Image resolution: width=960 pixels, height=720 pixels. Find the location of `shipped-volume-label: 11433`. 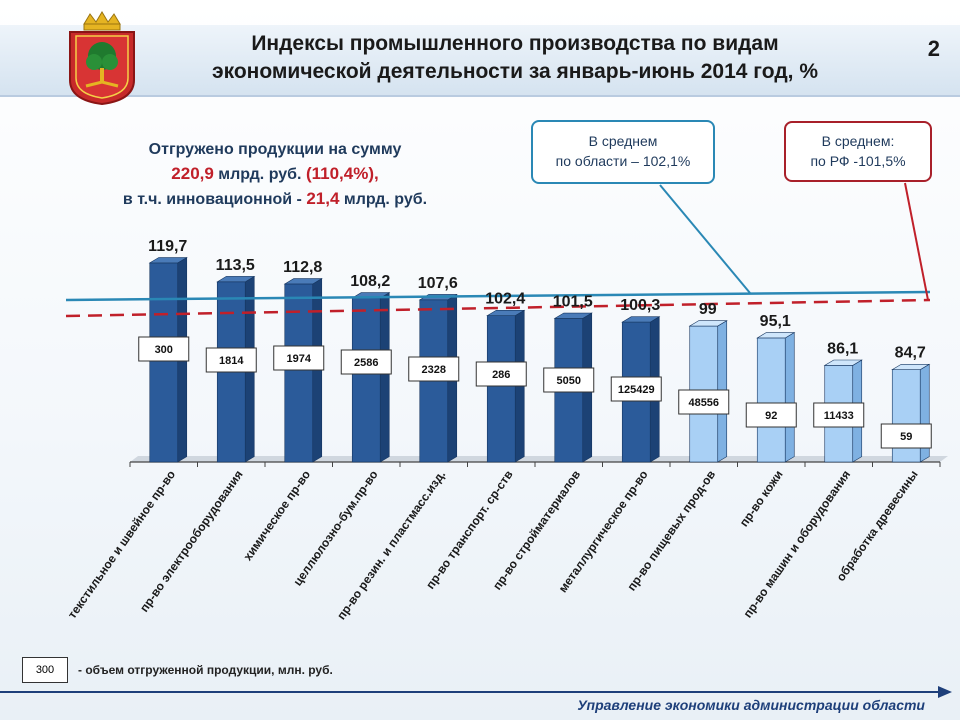

shipped-volume-label: 11433 is located at coordinates (839, 416).